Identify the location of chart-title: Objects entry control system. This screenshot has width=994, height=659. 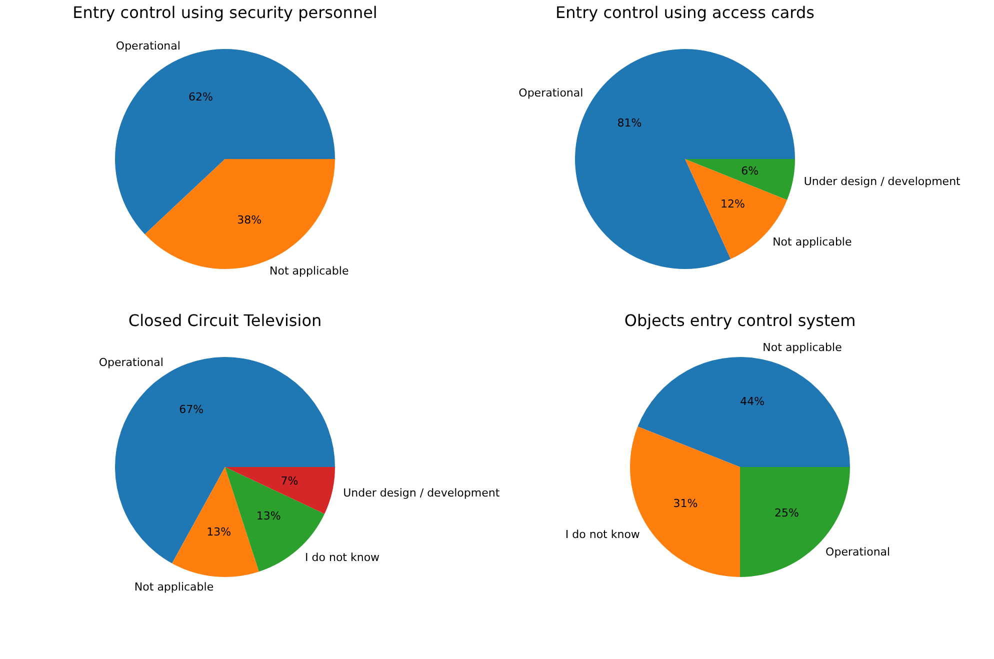
(740, 320).